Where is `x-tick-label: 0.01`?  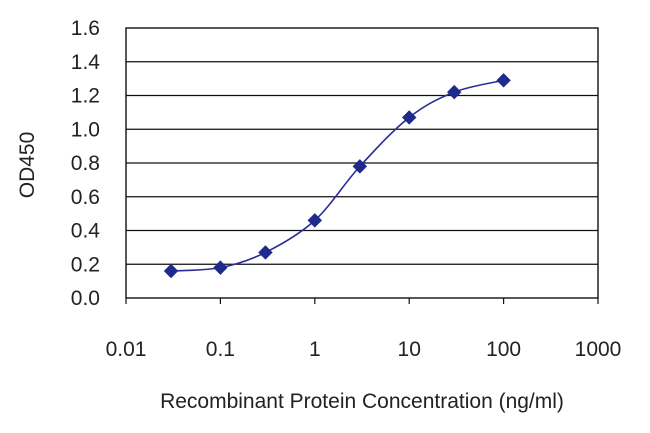 x-tick-label: 0.01 is located at coordinates (126, 349).